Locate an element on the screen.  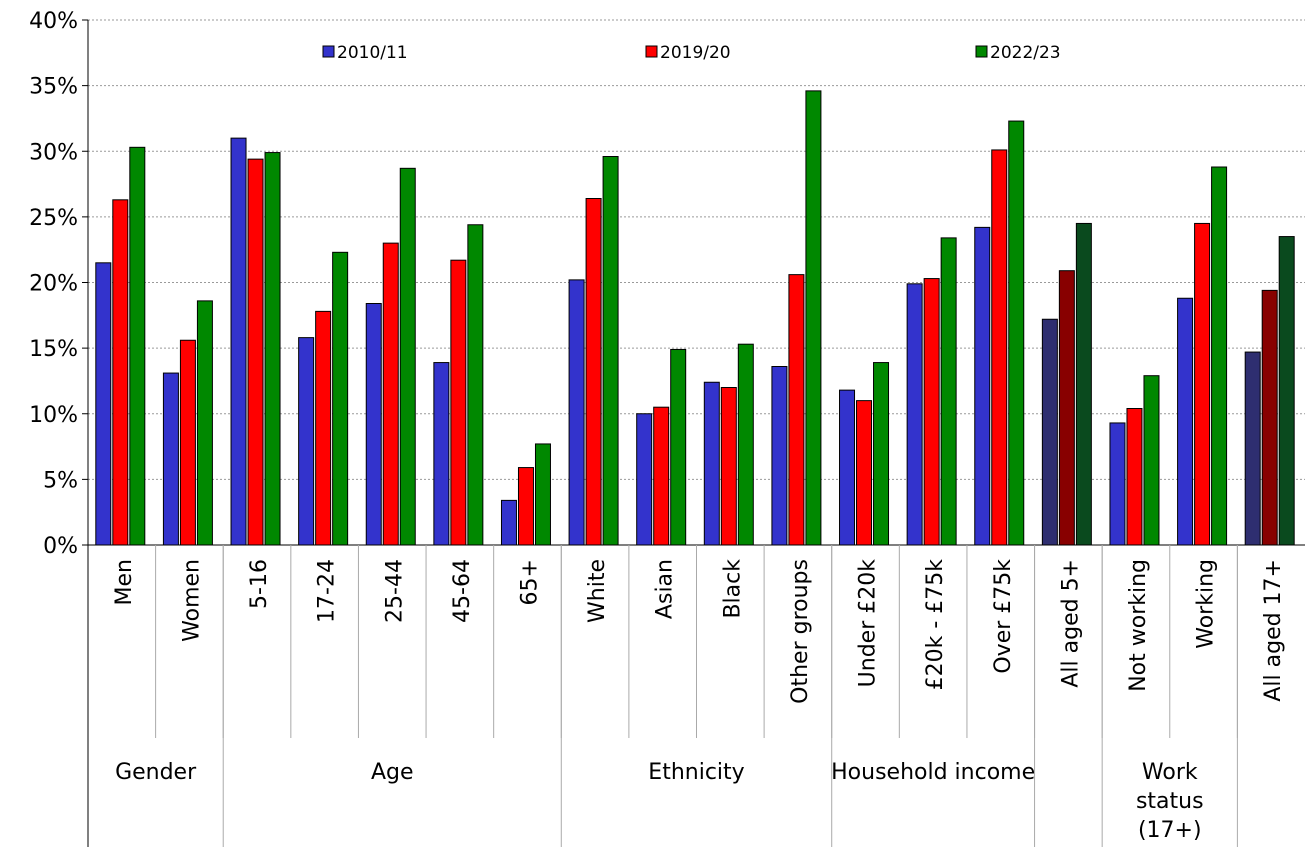
legend-label: 2022/23 is located at coordinates (1025, 53).